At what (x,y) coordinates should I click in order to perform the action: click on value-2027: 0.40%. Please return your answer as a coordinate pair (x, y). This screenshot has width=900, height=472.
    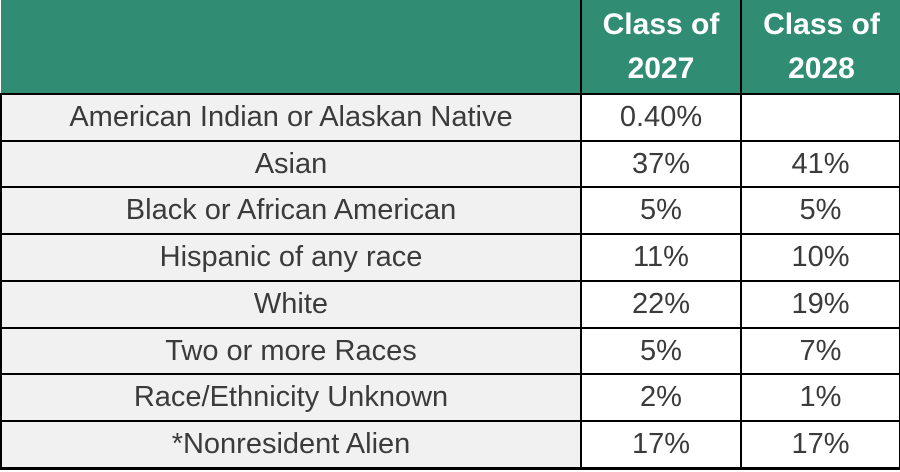
    Looking at the image, I should click on (661, 117).